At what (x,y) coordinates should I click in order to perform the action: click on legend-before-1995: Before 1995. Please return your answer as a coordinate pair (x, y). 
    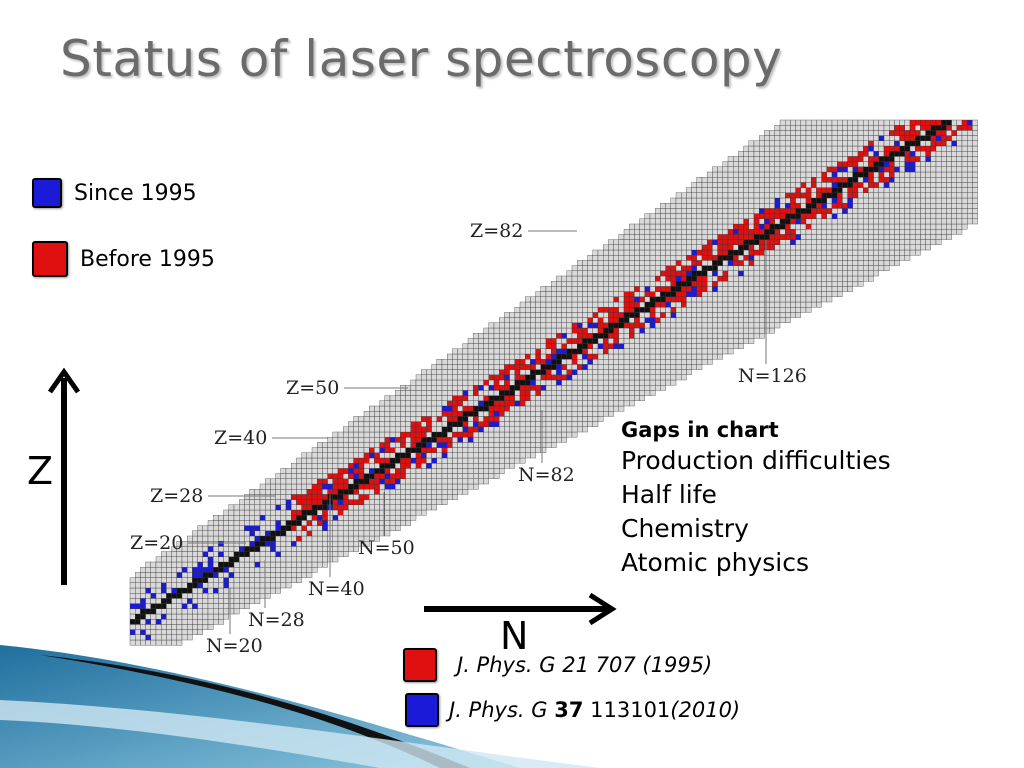
    Looking at the image, I should click on (123, 259).